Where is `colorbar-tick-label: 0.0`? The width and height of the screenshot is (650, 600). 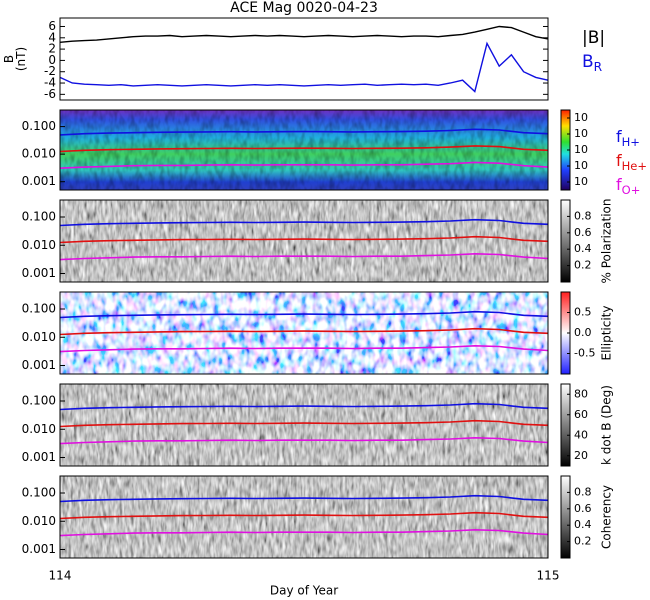 colorbar-tick-label: 0.0 is located at coordinates (583, 332).